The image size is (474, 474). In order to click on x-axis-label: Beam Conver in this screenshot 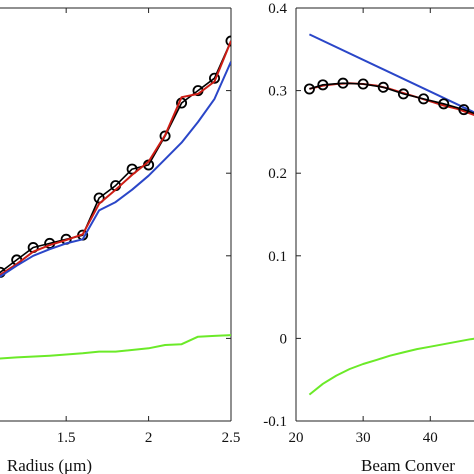, I will do `click(408, 465)`.